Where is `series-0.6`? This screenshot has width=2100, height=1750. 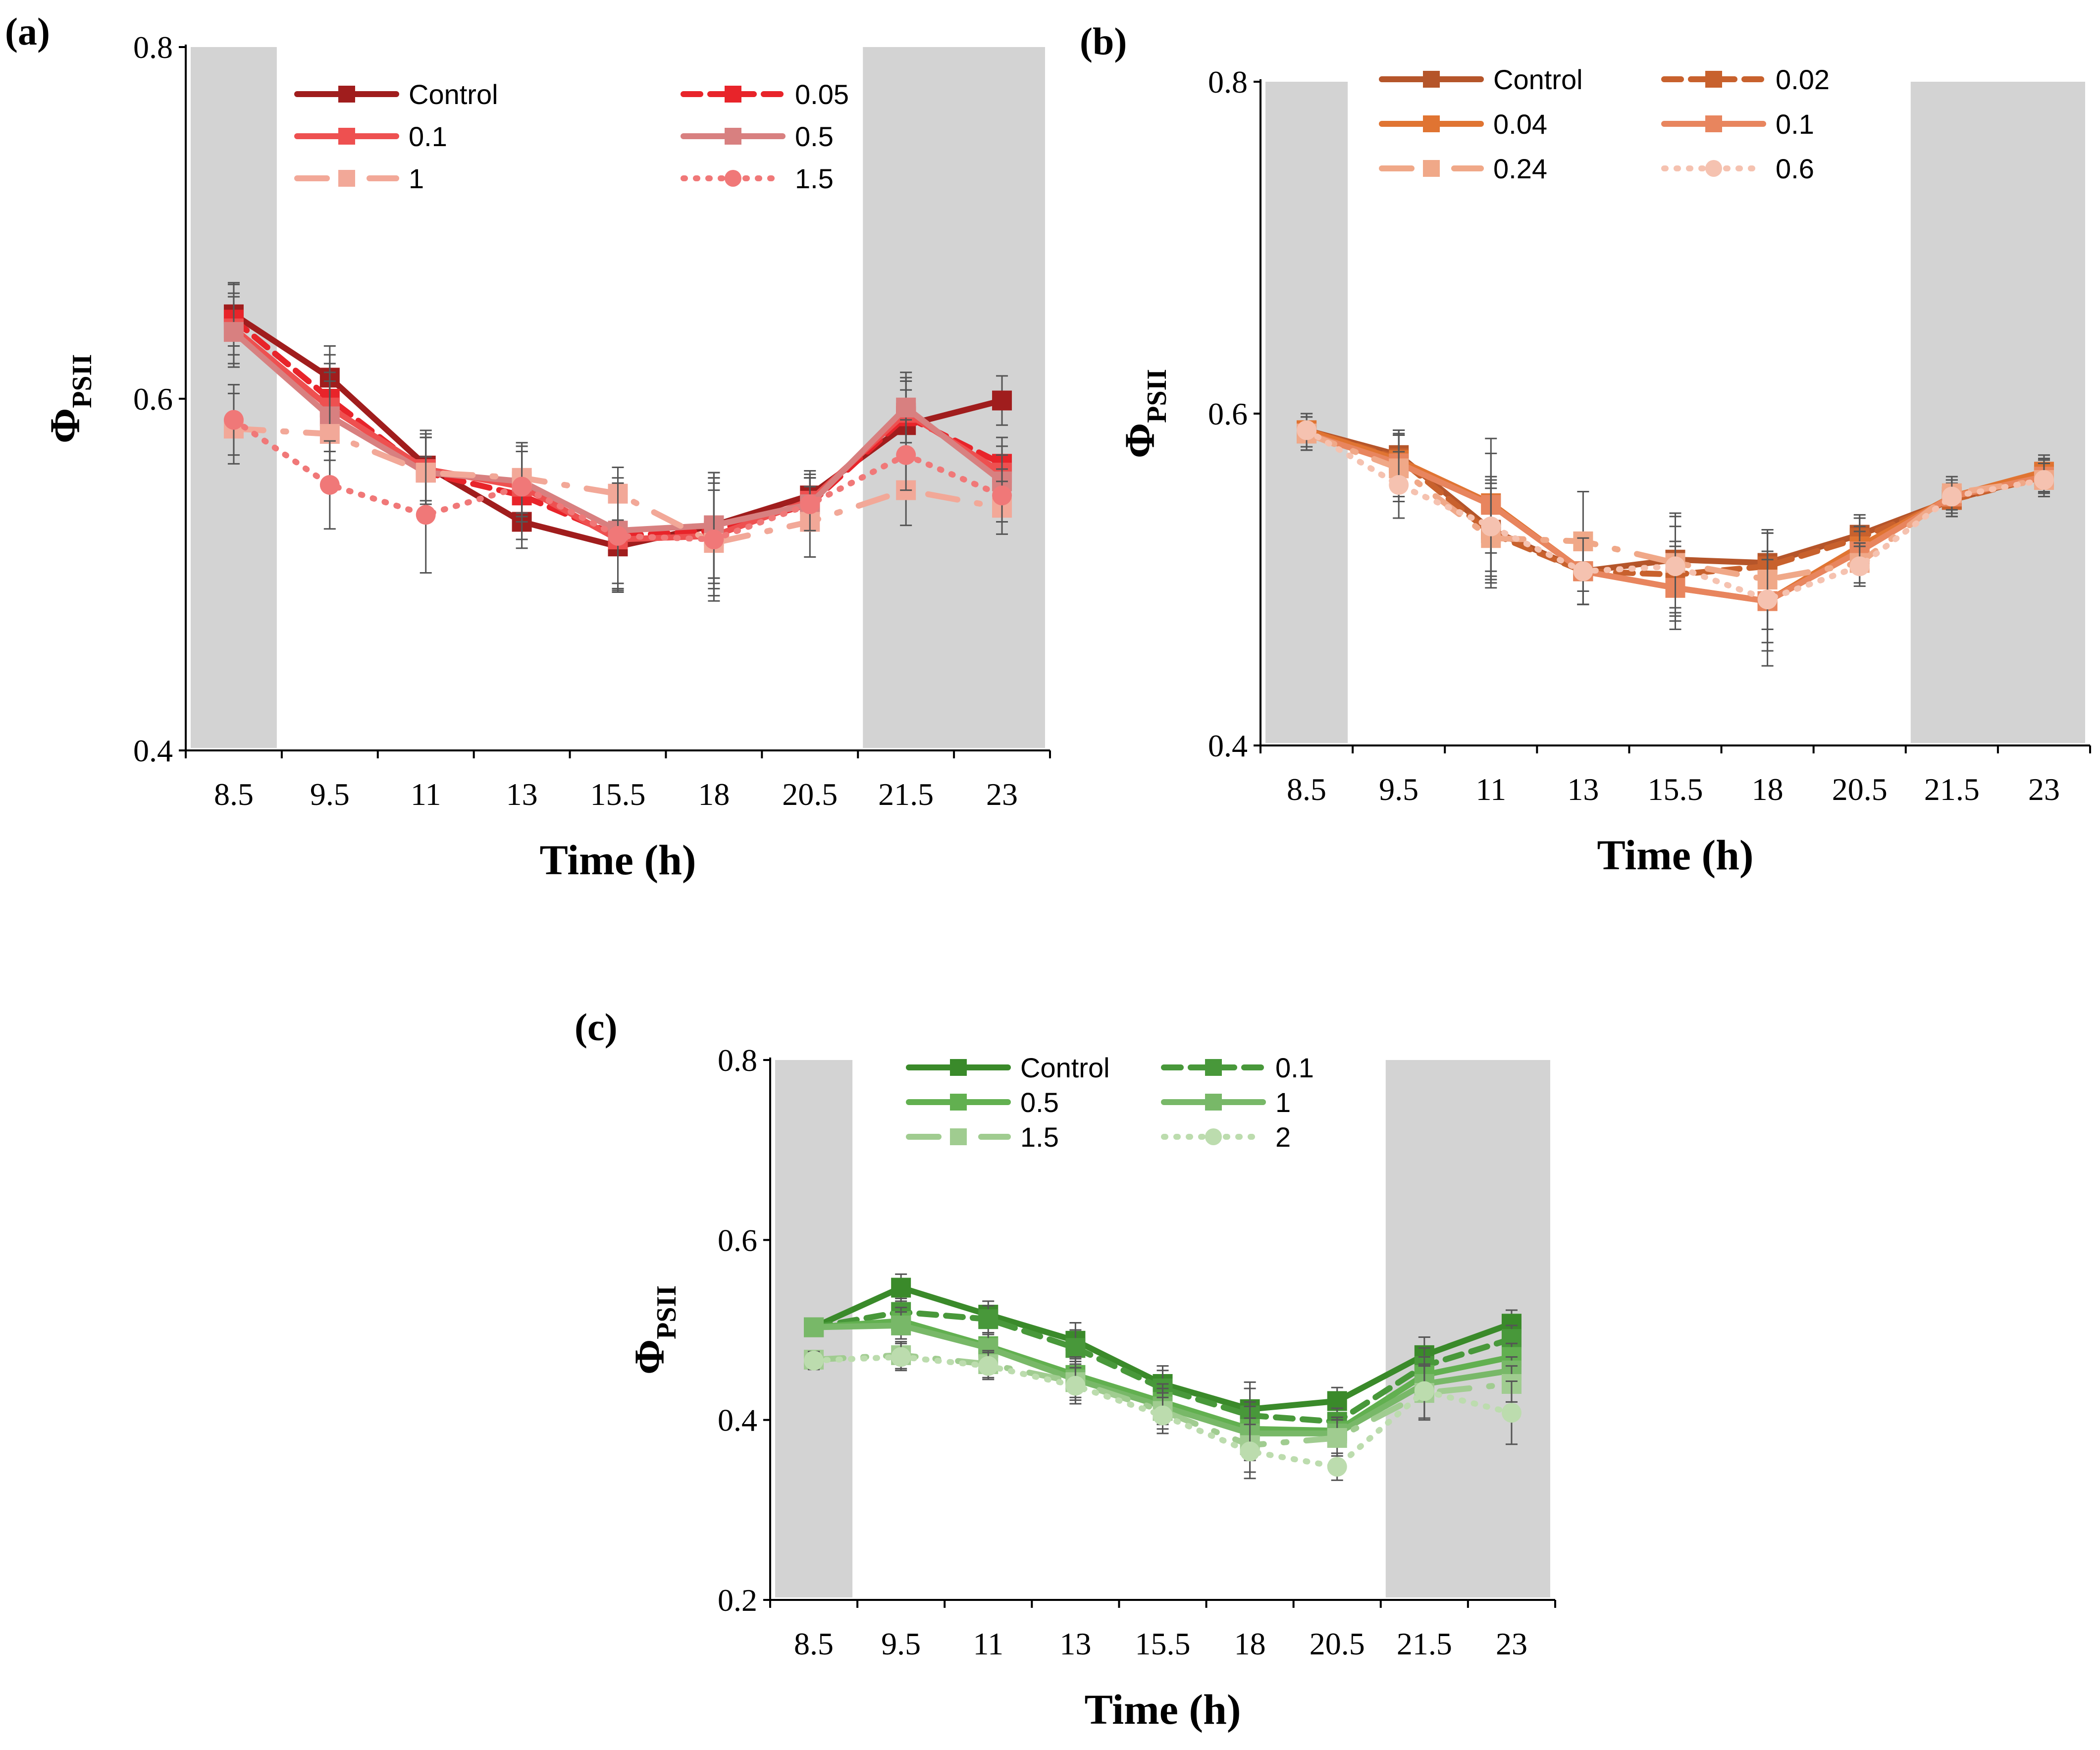
series-0.6 is located at coordinates (1675, 540).